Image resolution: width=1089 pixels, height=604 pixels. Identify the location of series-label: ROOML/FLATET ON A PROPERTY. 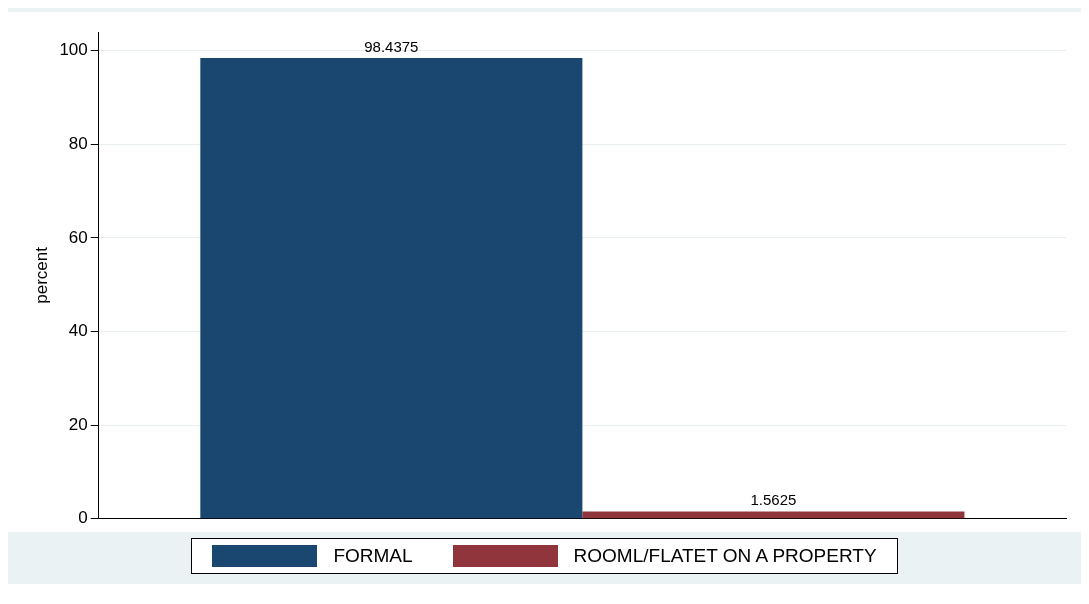
(725, 556).